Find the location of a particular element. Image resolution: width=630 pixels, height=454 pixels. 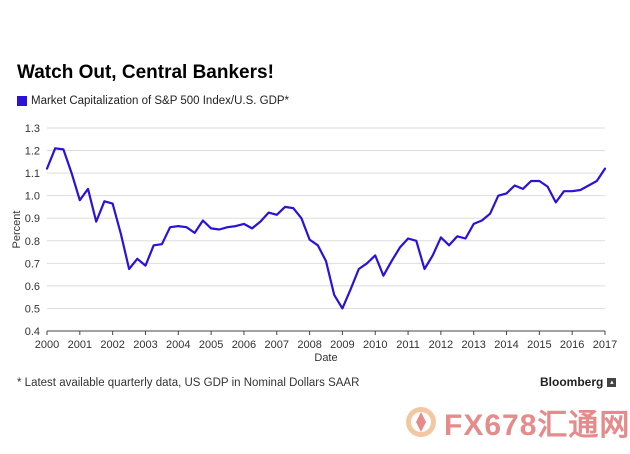

y-tick-label: 1.3 is located at coordinates (32, 129).